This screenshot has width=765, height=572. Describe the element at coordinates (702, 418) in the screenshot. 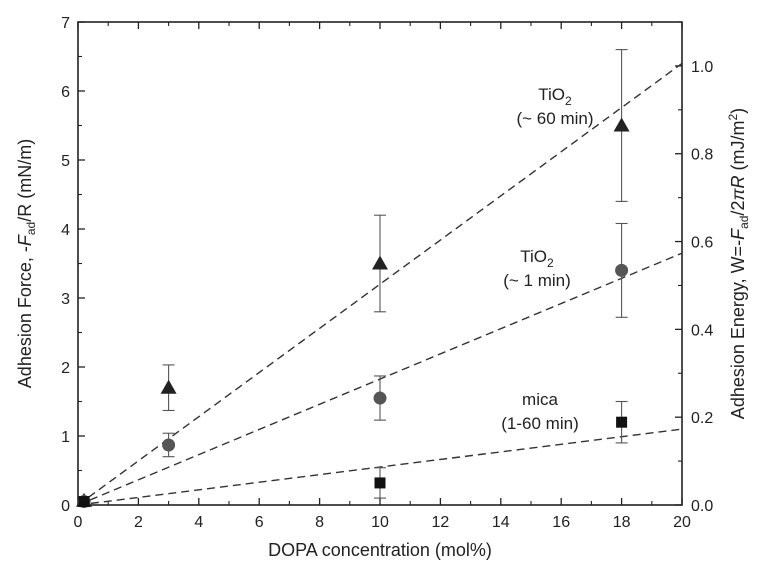

I see `y2-tick-label: 0.2` at that location.